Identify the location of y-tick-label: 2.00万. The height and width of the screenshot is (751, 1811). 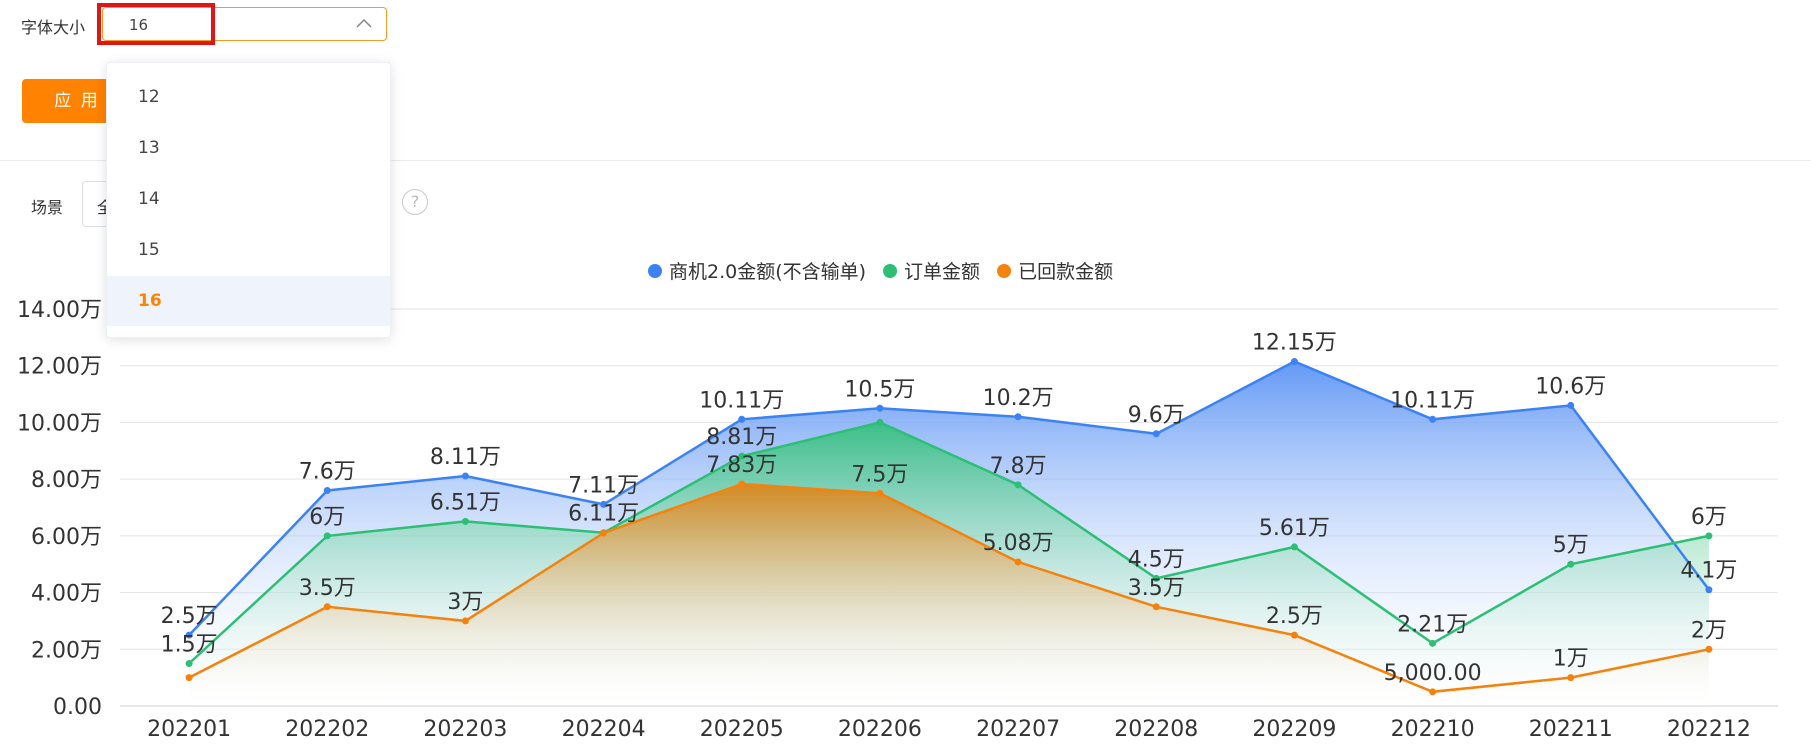
(66, 650).